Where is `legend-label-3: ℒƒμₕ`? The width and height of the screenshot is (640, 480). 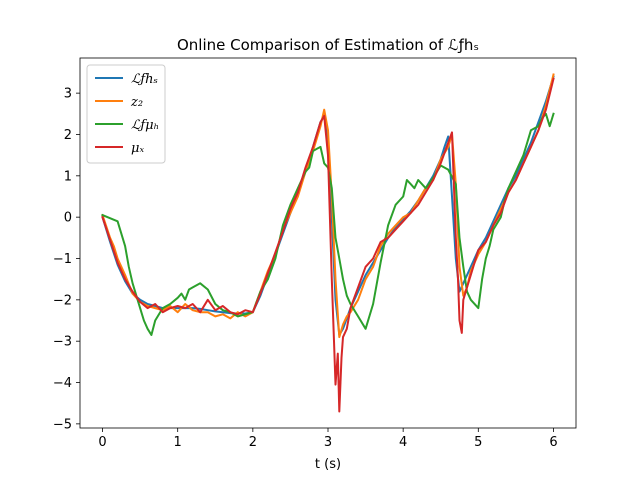 legend-label-3: ℒƒμₕ is located at coordinates (145, 125).